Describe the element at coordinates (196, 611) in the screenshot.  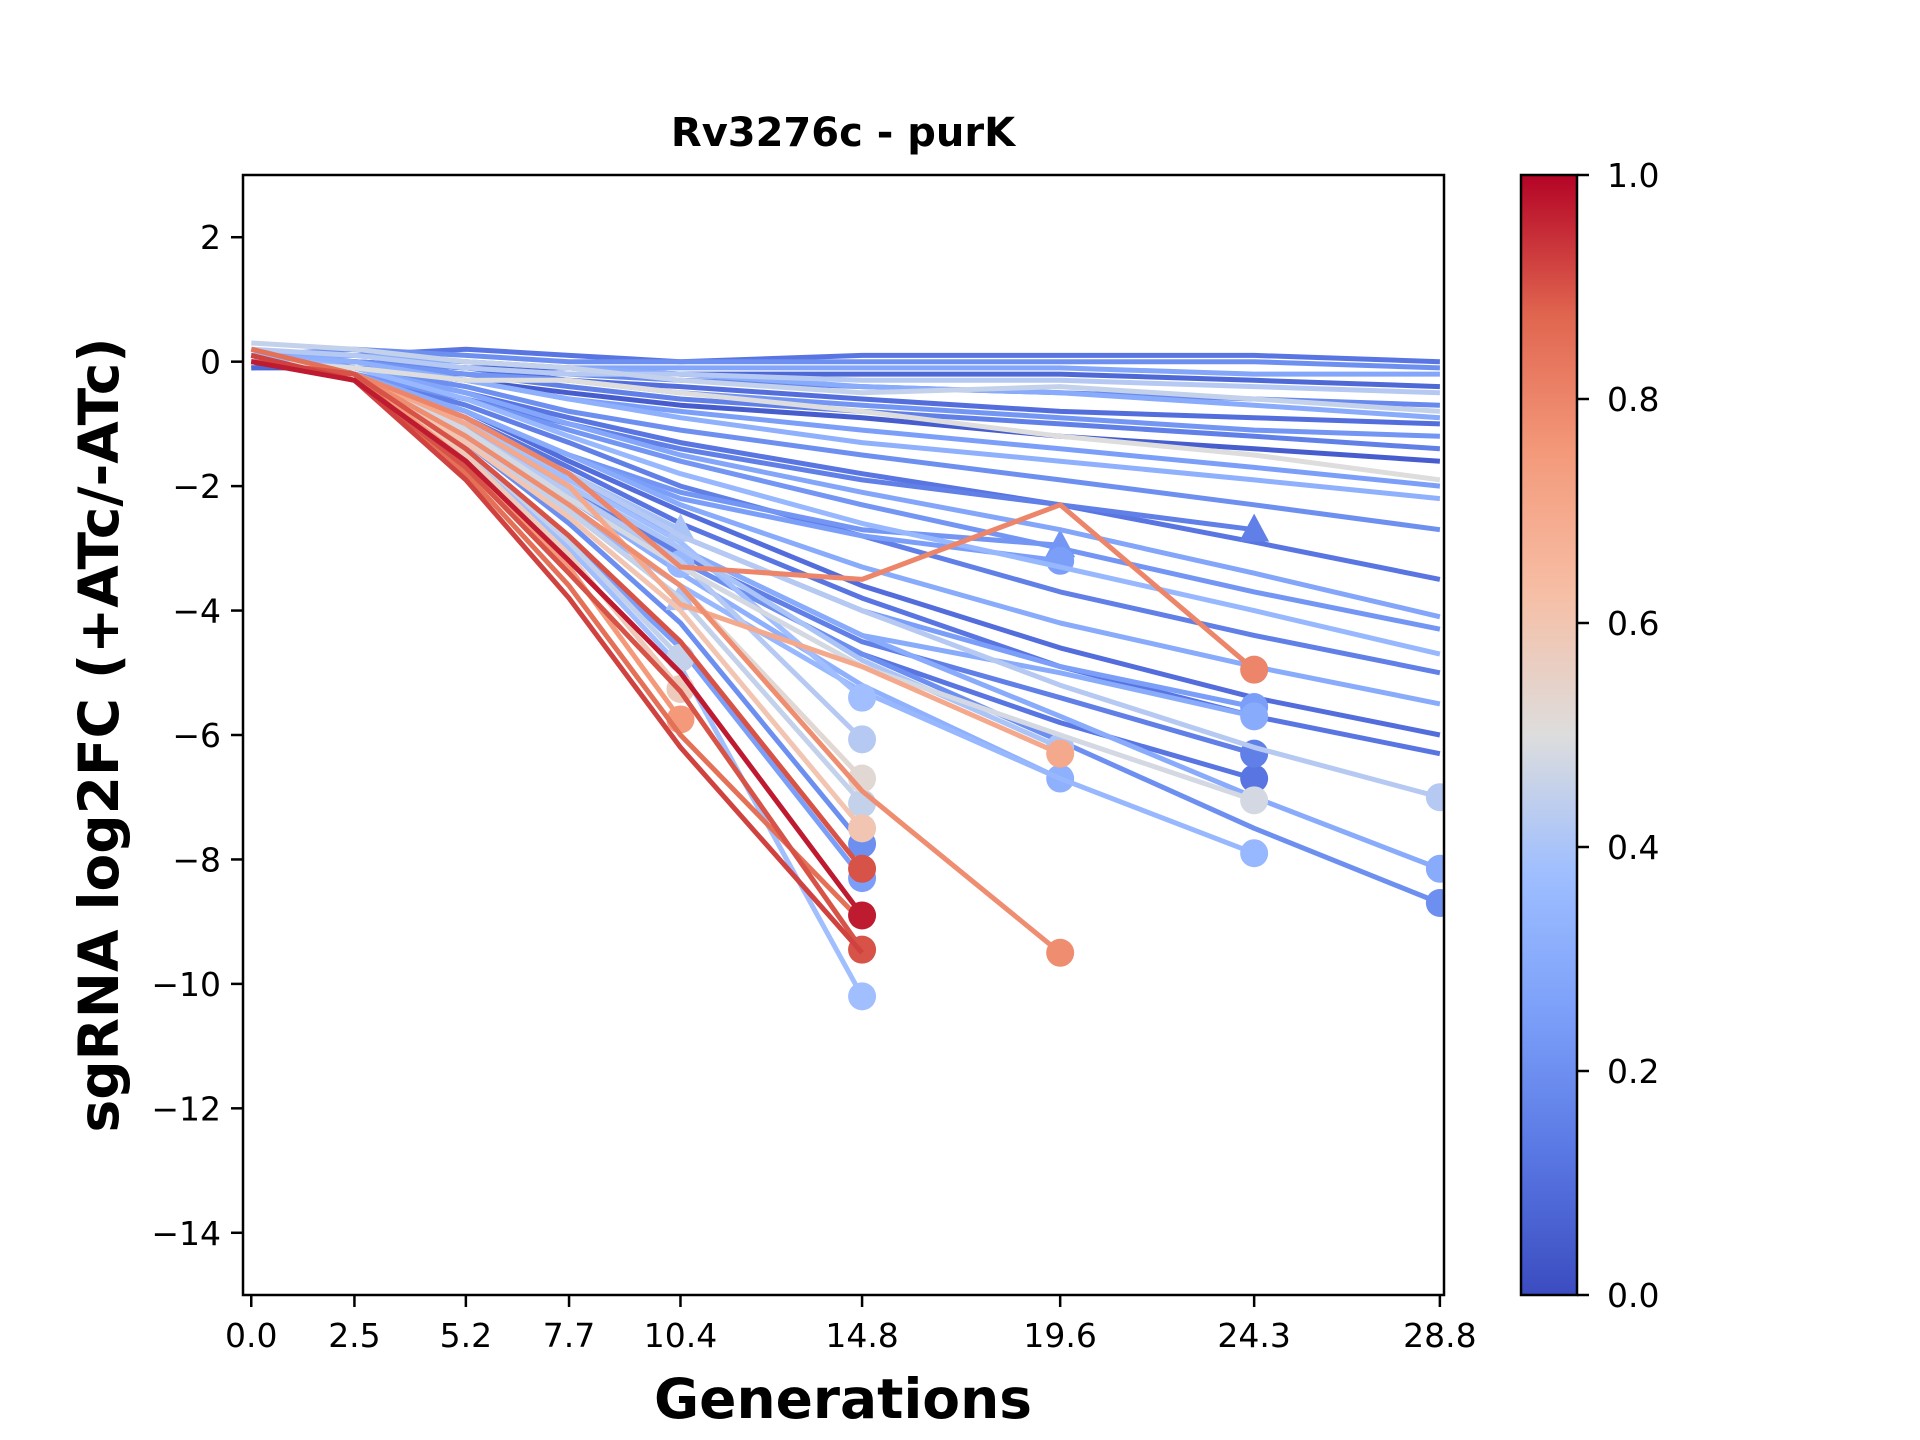
I see `y-tick-label: −4` at that location.